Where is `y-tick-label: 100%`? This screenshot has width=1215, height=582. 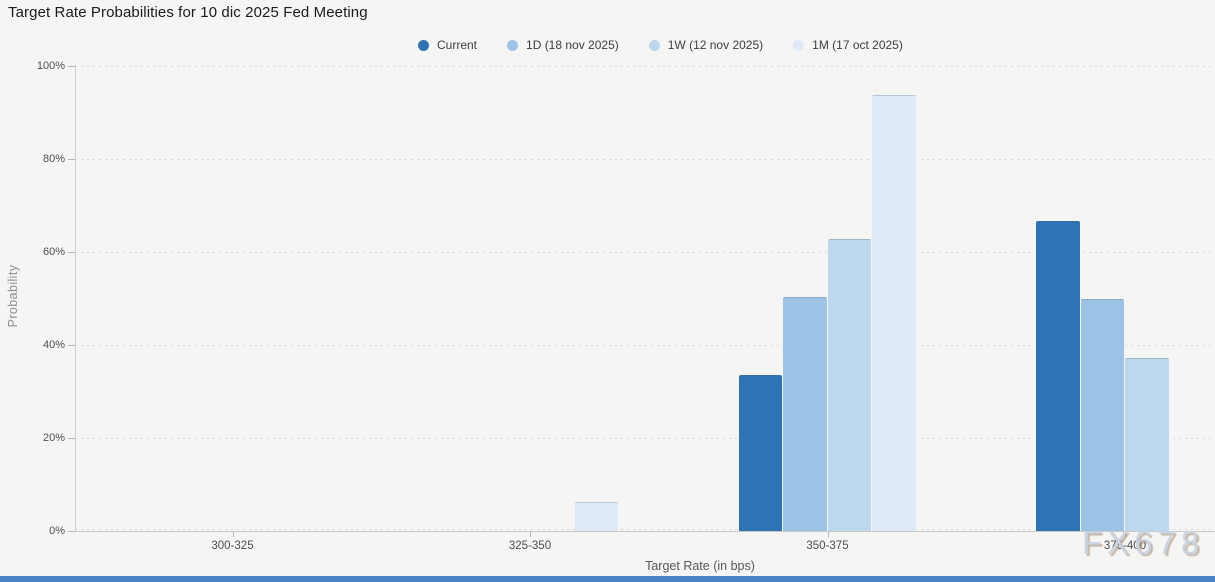
y-tick-label: 100% is located at coordinates (50, 65).